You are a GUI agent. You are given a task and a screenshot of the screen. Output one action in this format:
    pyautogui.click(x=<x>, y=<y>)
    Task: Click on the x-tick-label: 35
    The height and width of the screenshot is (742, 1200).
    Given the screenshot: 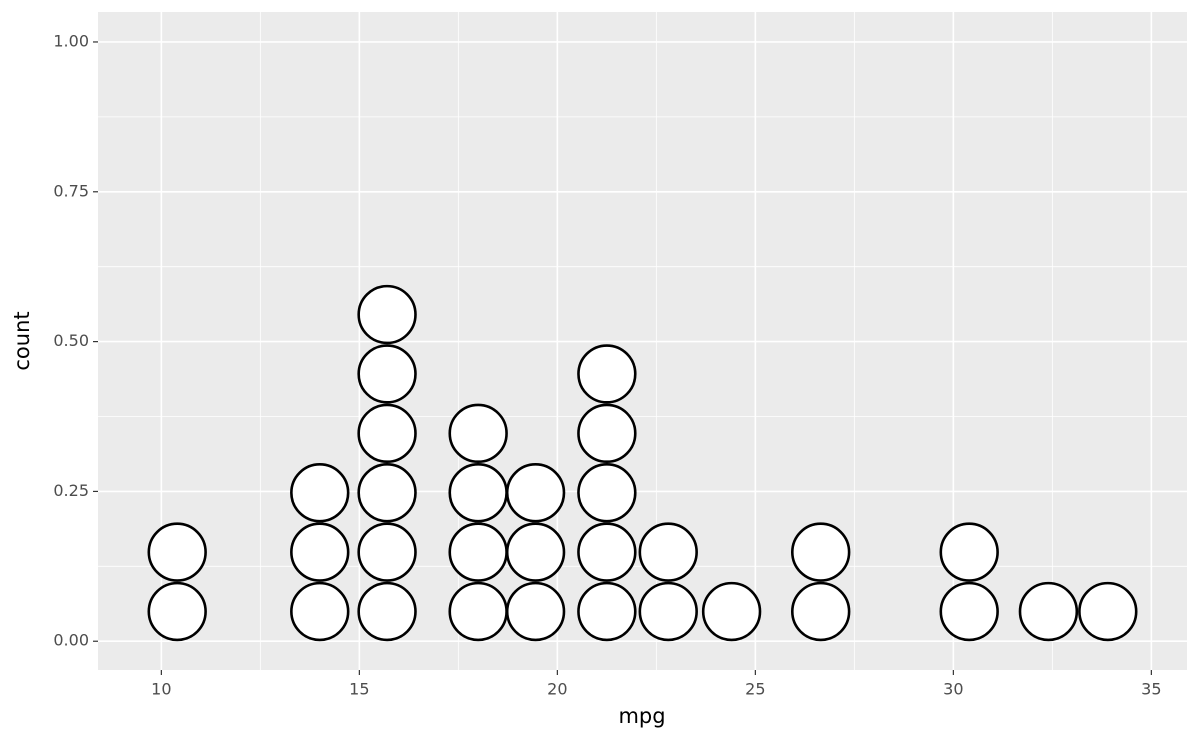 What is the action you would take?
    pyautogui.click(x=1151, y=689)
    